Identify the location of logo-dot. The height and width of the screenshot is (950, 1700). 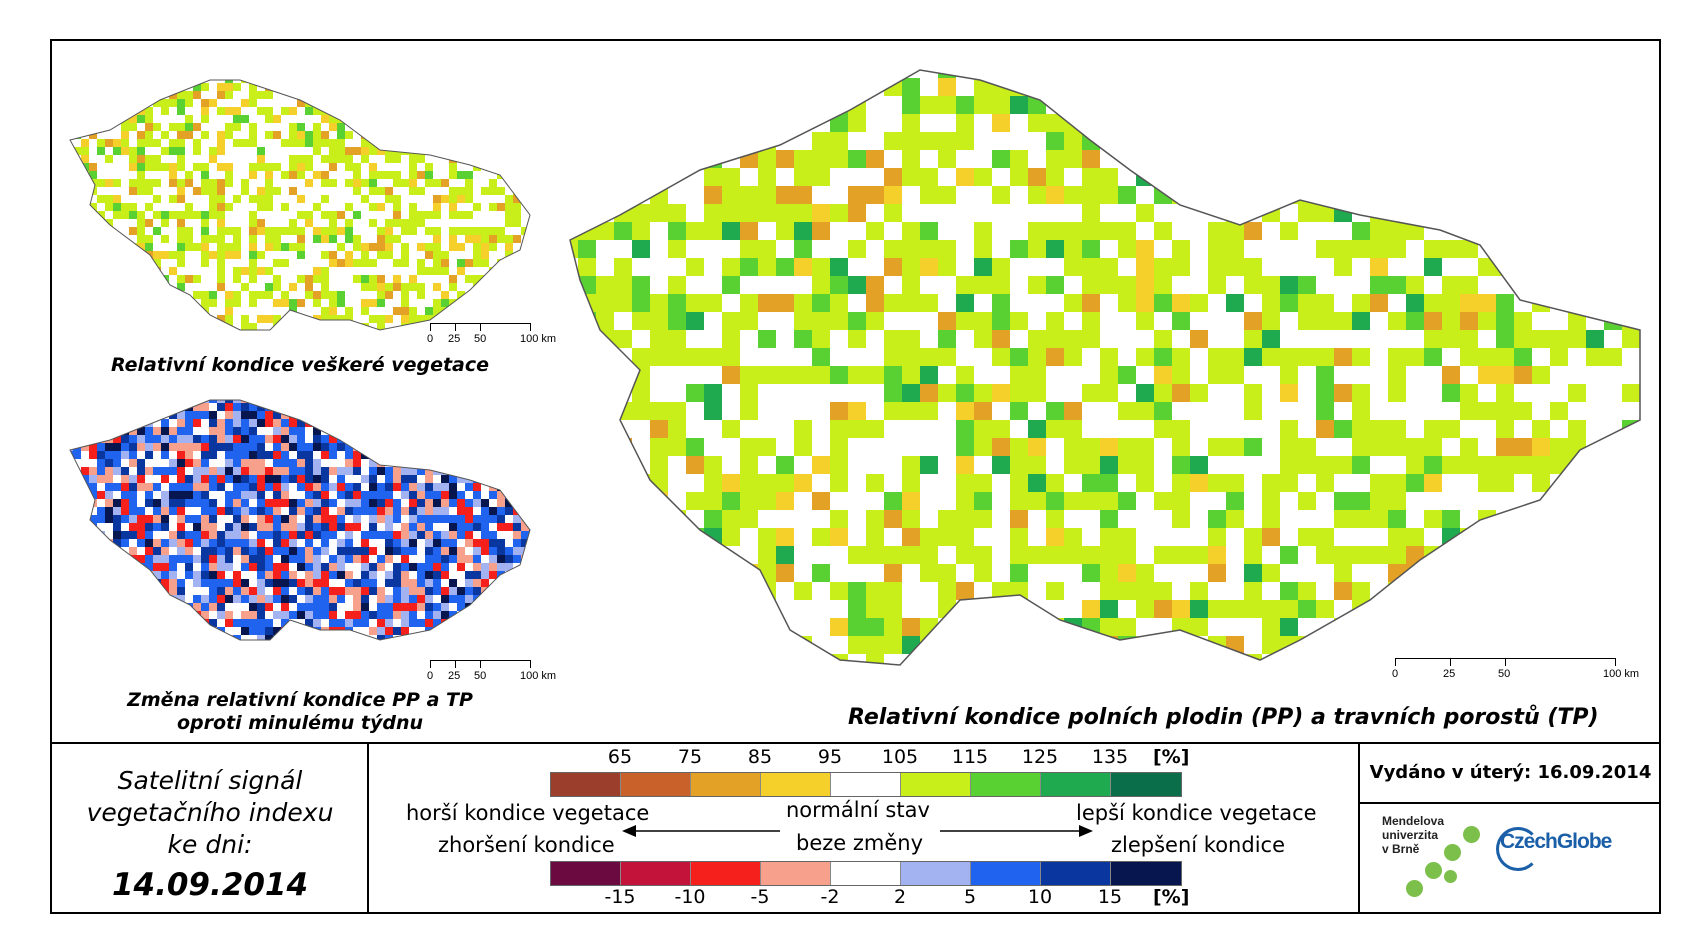
(1450, 876).